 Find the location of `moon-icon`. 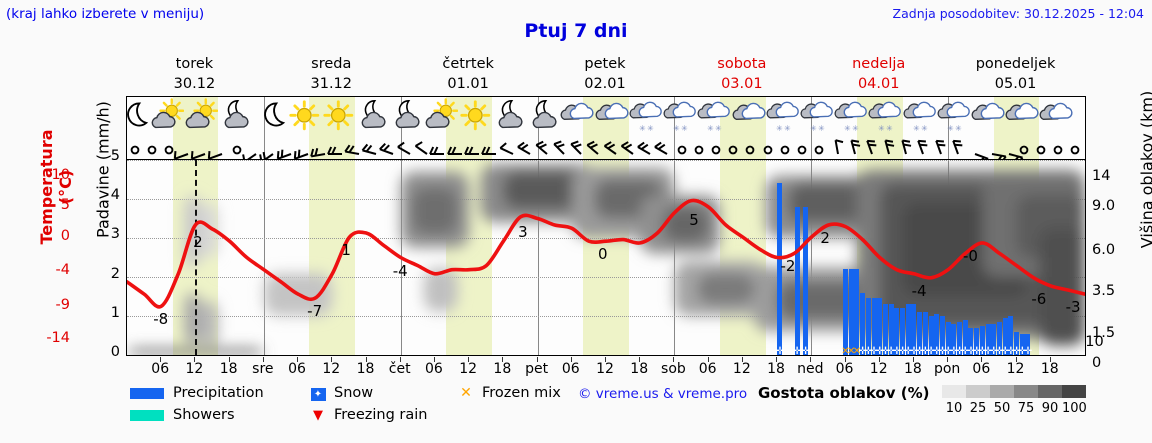

moon-icon is located at coordinates (270, 116).